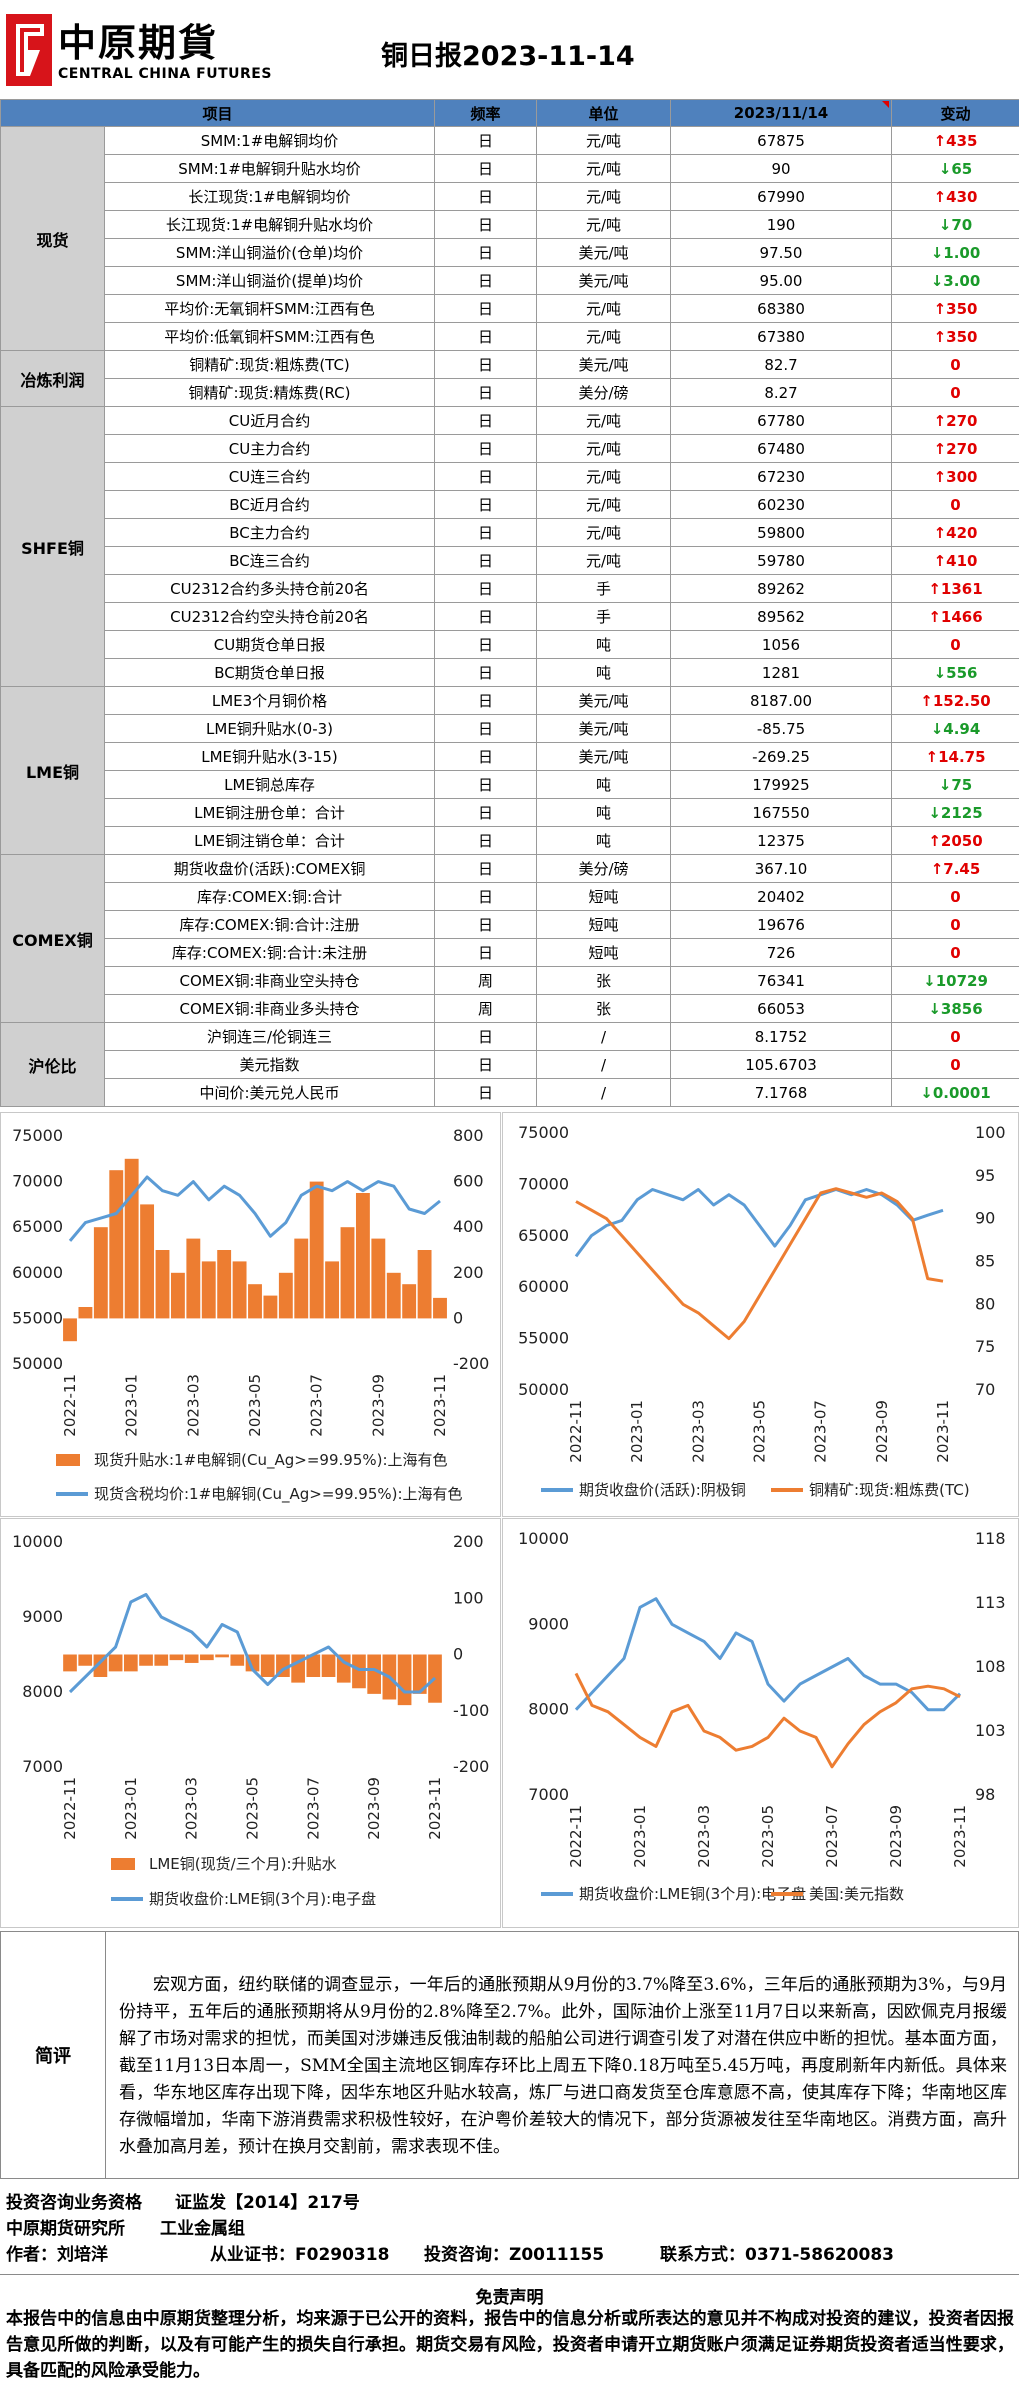  I want to click on legend-label: LME铜(现货/三个月):升贴水, so click(243, 1864).